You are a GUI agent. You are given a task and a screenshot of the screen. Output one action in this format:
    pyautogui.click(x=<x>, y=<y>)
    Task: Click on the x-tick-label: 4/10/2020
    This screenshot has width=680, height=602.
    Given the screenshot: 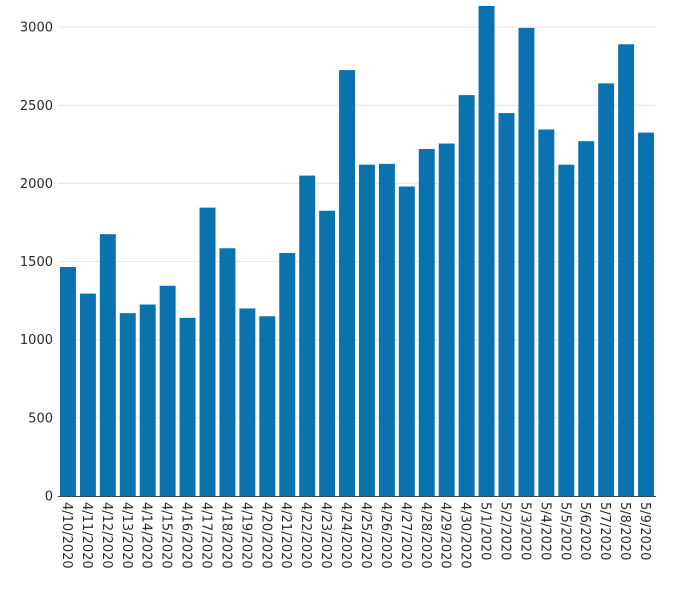 What is the action you would take?
    pyautogui.click(x=66, y=535)
    